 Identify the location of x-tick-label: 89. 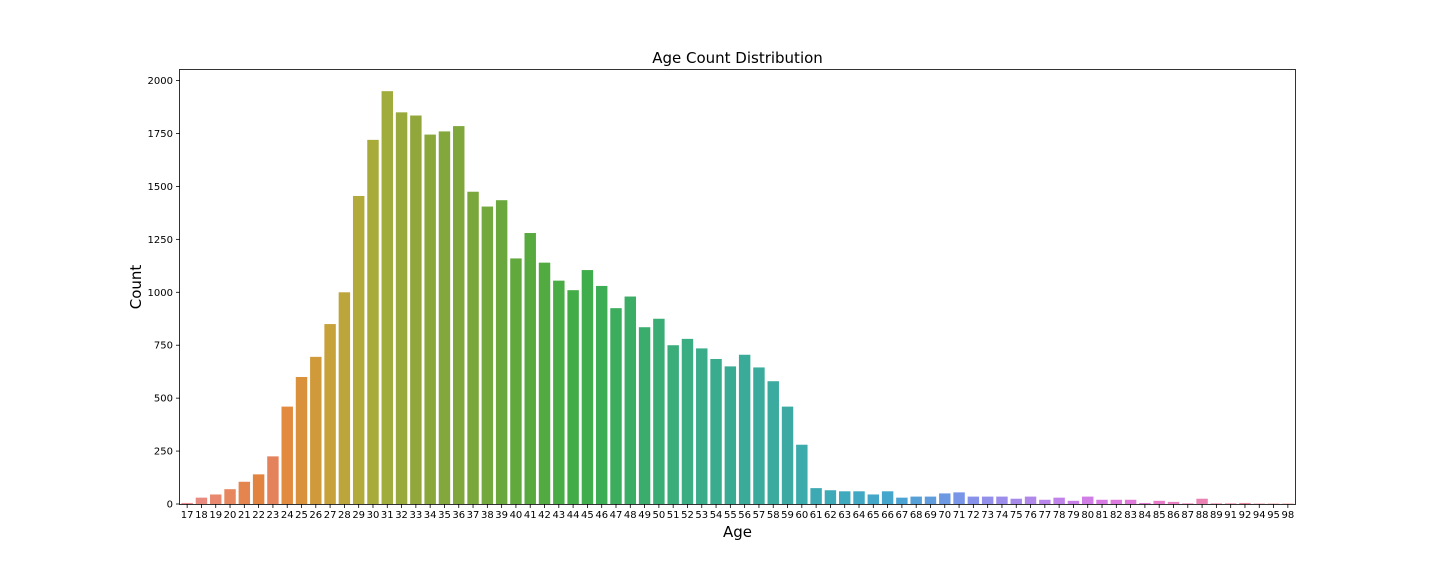
(1216, 515).